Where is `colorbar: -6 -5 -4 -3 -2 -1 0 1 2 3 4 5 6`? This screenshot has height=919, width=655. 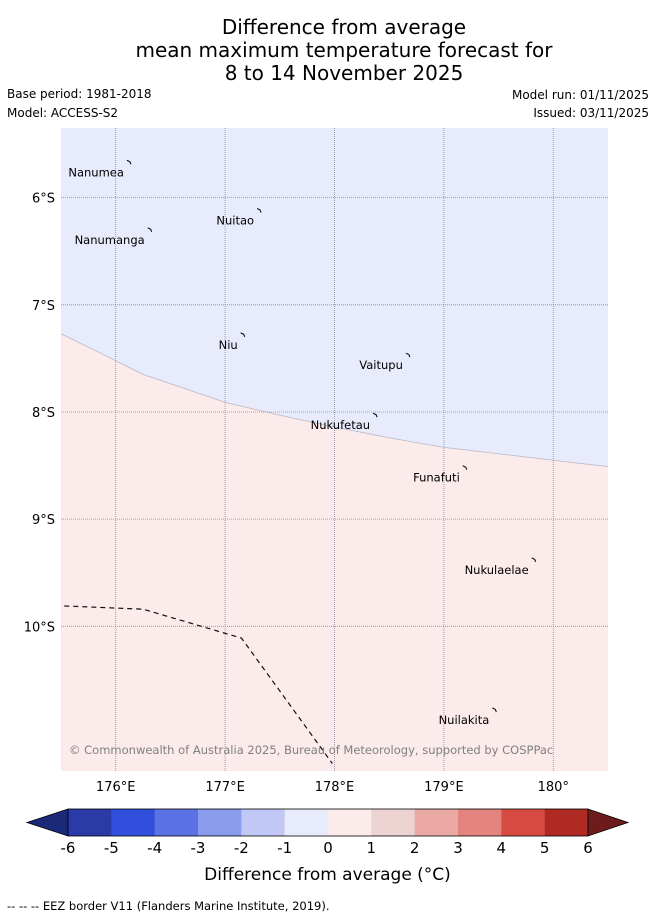 colorbar: -6 -5 -4 -3 -2 -1 0 1 2 3 4 5 6 is located at coordinates (327, 832).